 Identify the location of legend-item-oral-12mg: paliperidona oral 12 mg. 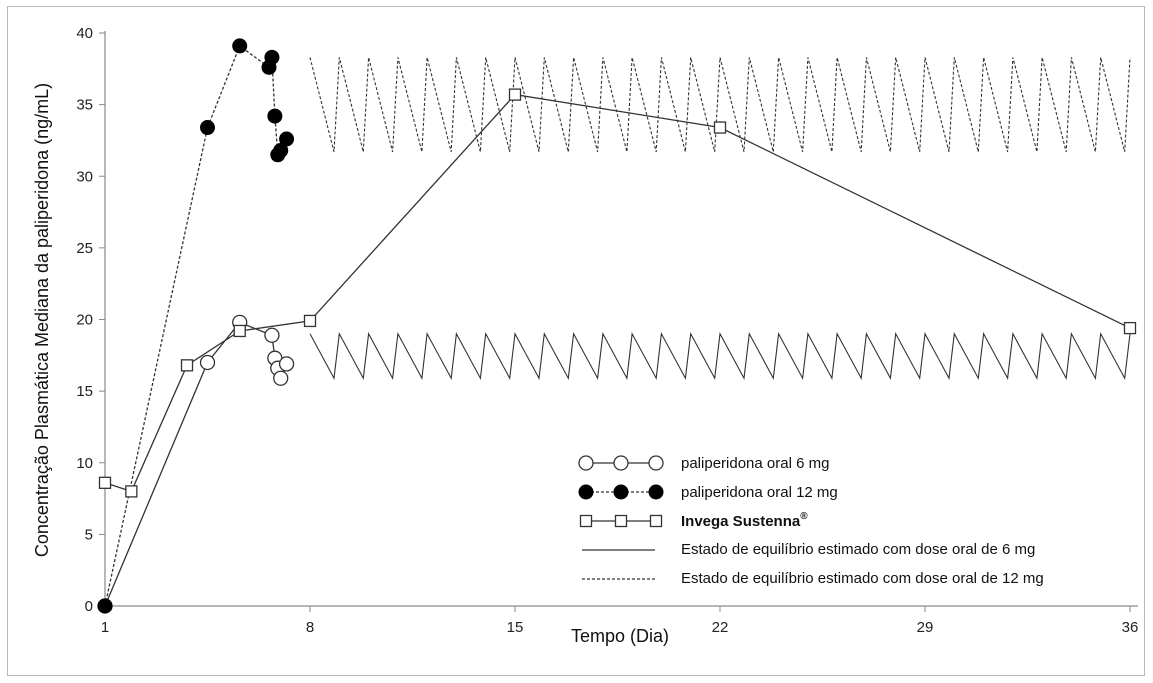
(708, 492).